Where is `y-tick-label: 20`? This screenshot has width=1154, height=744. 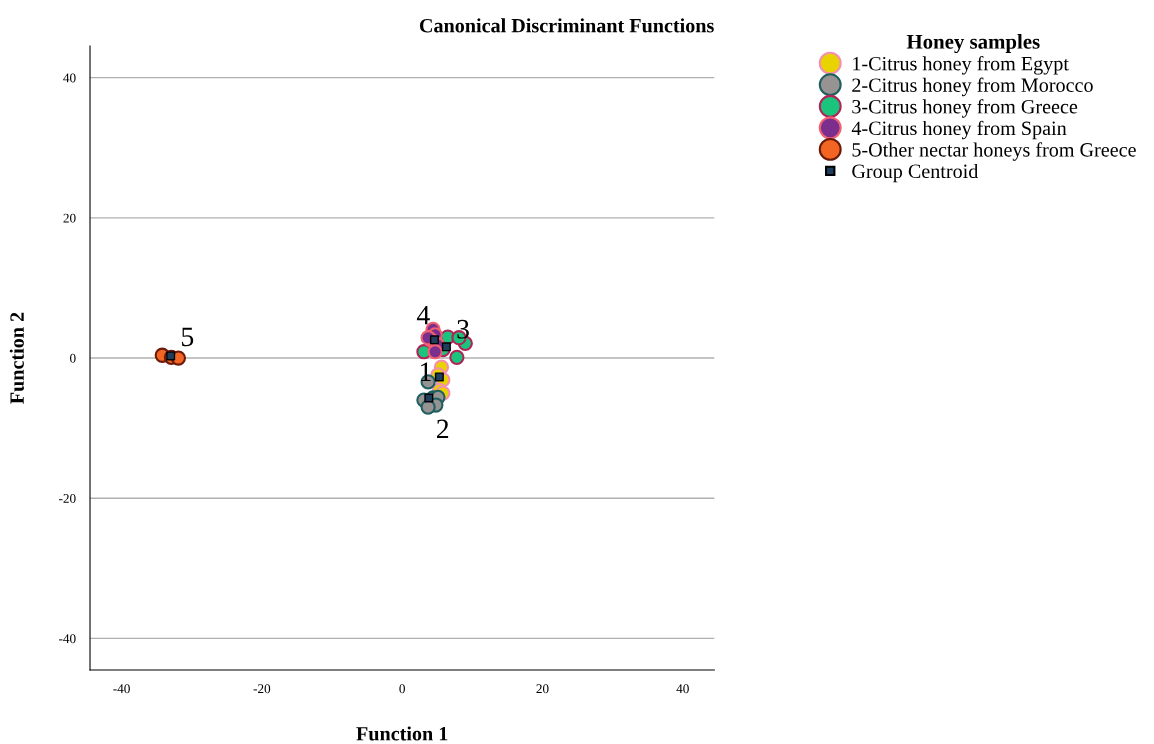
y-tick-label: 20 is located at coordinates (69, 218).